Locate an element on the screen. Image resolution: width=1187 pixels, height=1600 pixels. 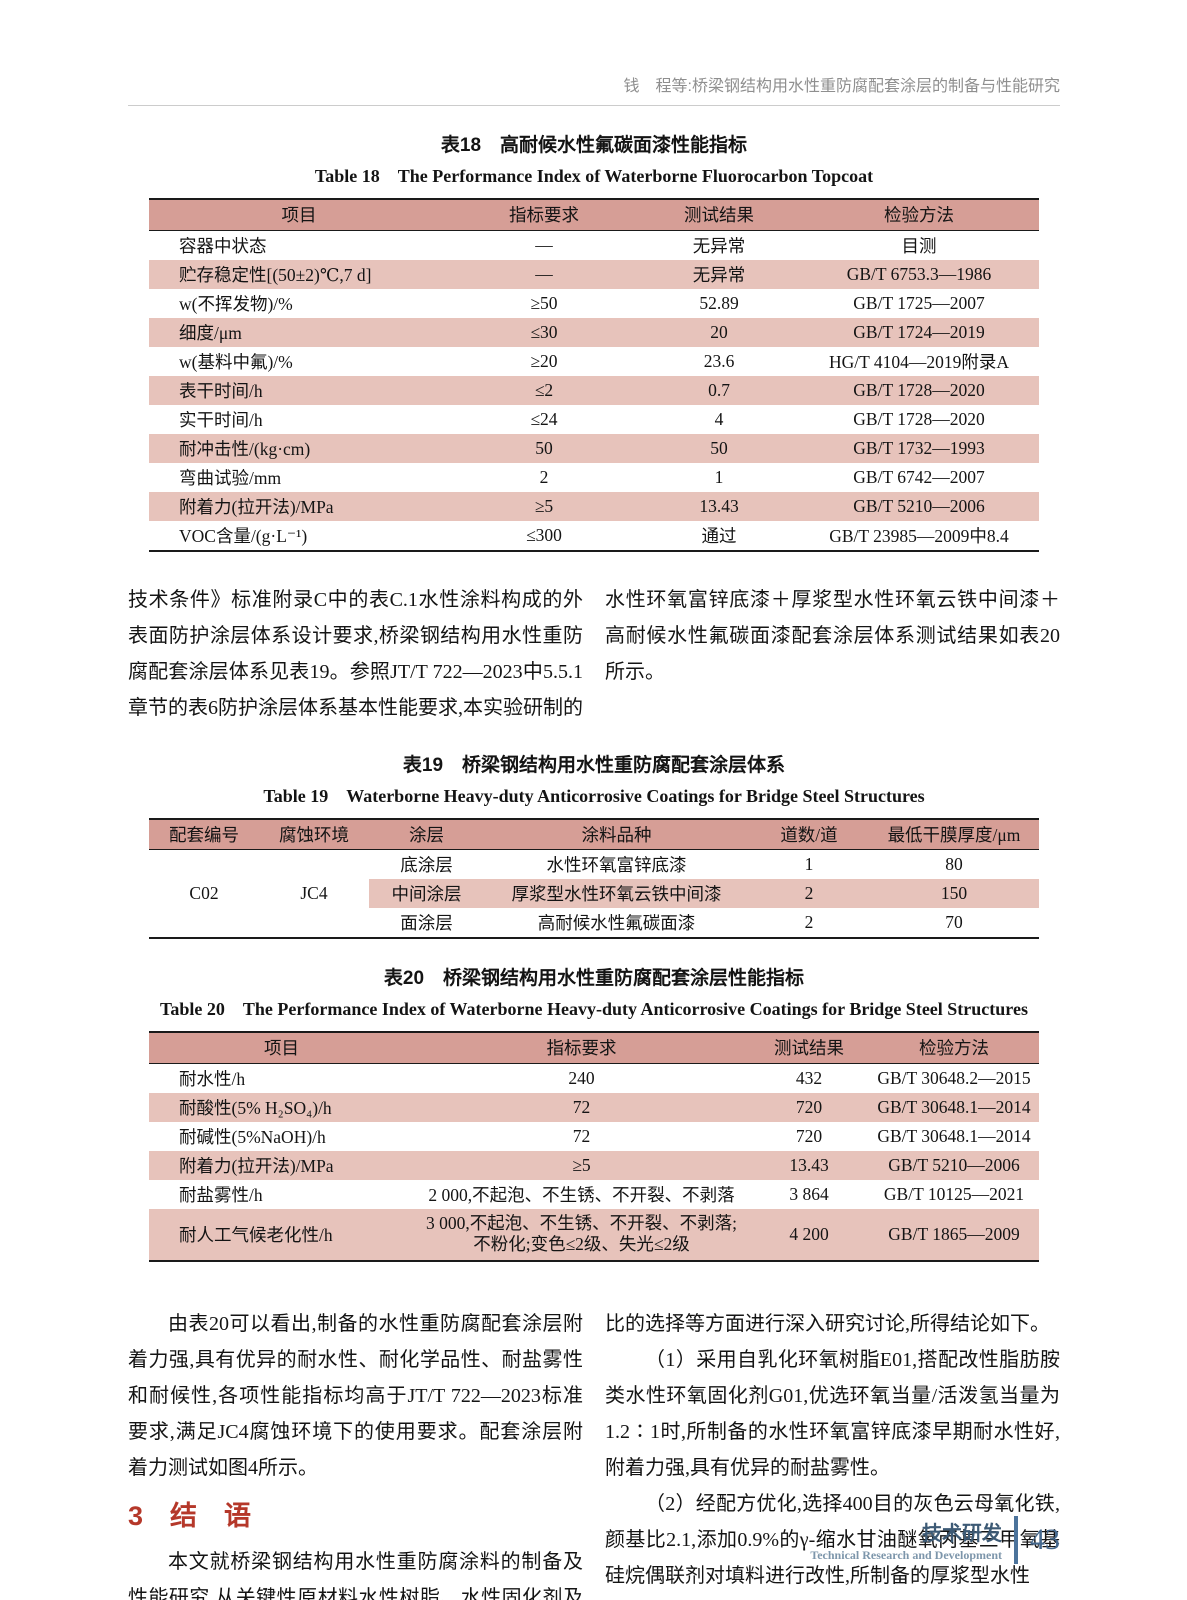
table19-caption-zh: 表19 桥梁钢结构用水性重防腐配套涂层体系 is located at coordinates (594, 765).